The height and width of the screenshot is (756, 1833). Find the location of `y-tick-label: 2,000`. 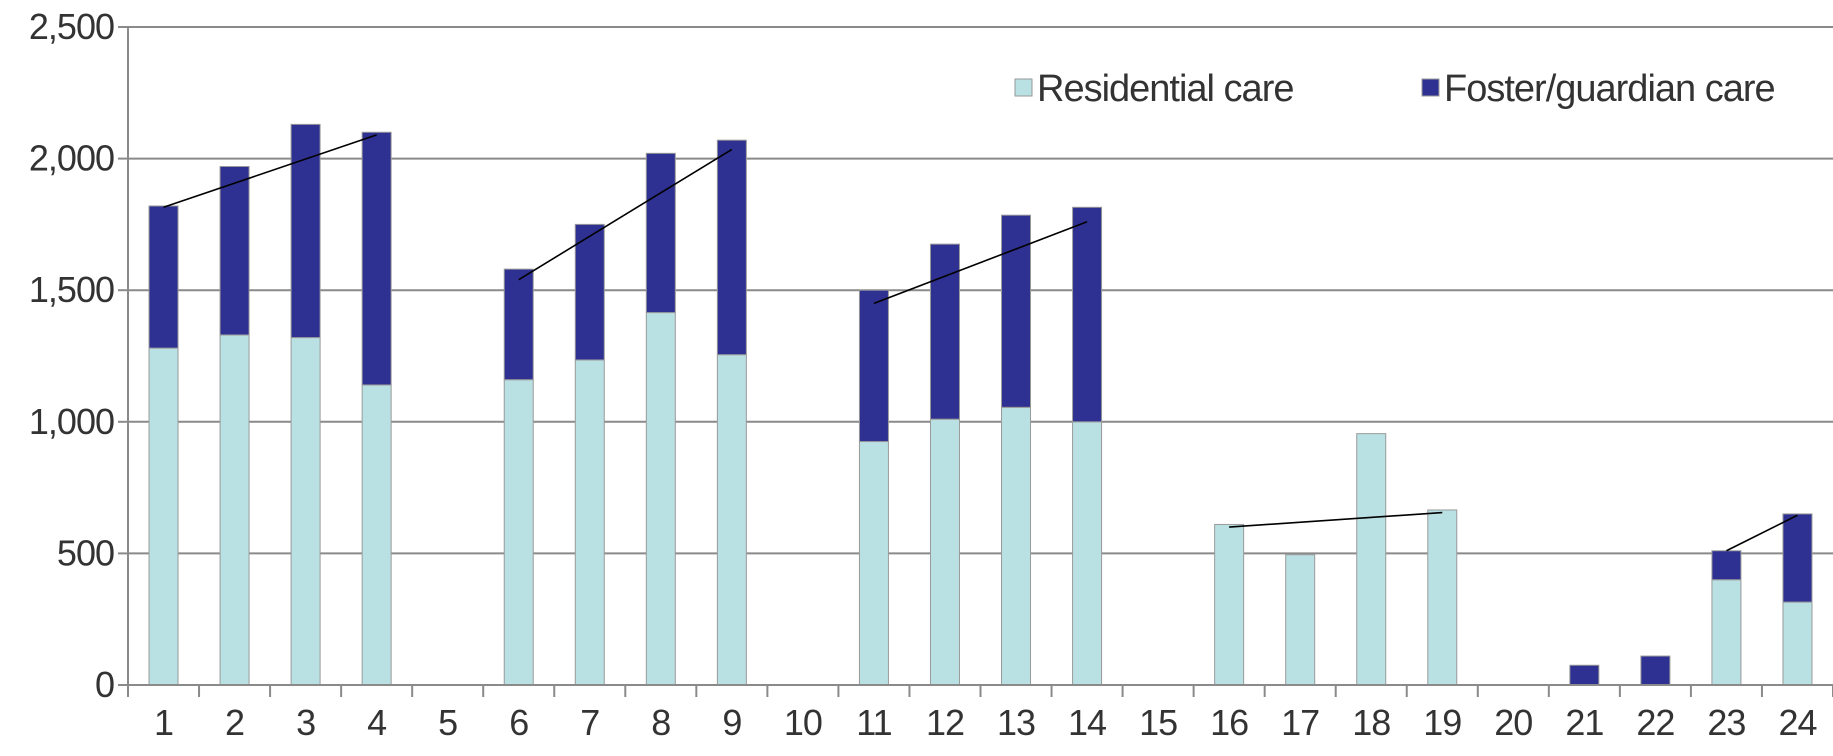

y-tick-label: 2,000 is located at coordinates (71, 158).